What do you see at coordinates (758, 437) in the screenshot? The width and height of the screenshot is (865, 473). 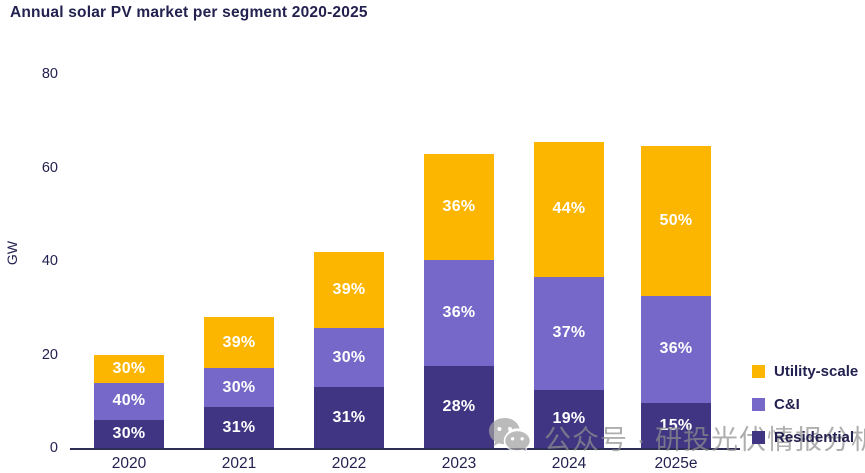 I see `residential-swatch` at bounding box center [758, 437].